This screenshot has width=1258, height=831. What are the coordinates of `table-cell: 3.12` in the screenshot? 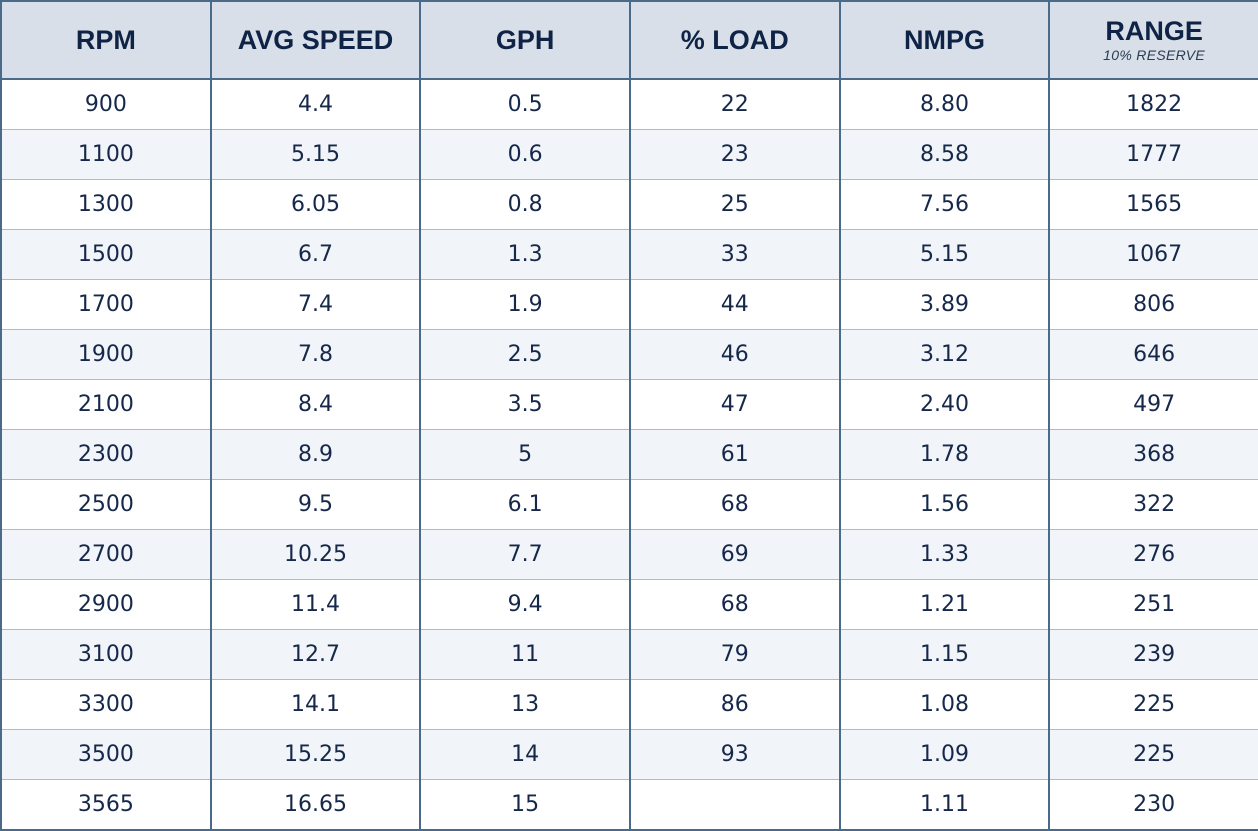 It's located at (944, 354).